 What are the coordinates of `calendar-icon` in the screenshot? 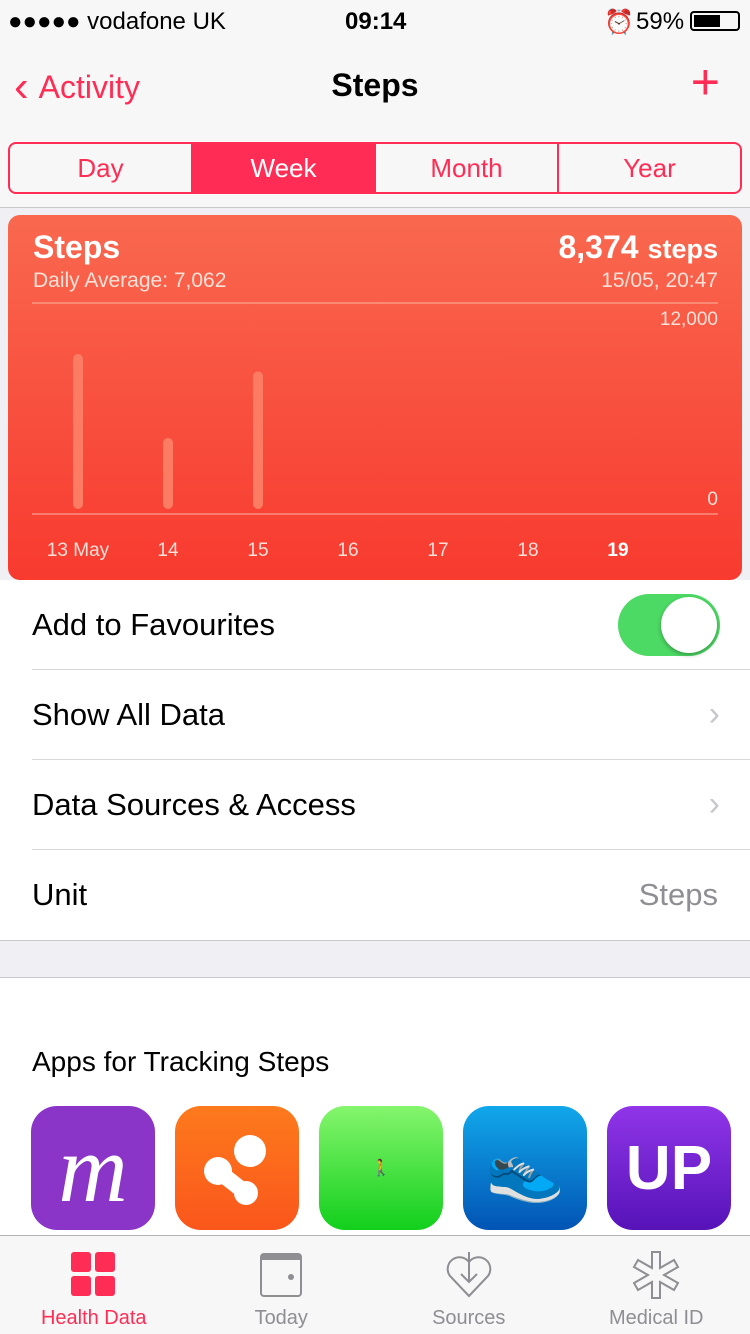 It's located at (281, 1275).